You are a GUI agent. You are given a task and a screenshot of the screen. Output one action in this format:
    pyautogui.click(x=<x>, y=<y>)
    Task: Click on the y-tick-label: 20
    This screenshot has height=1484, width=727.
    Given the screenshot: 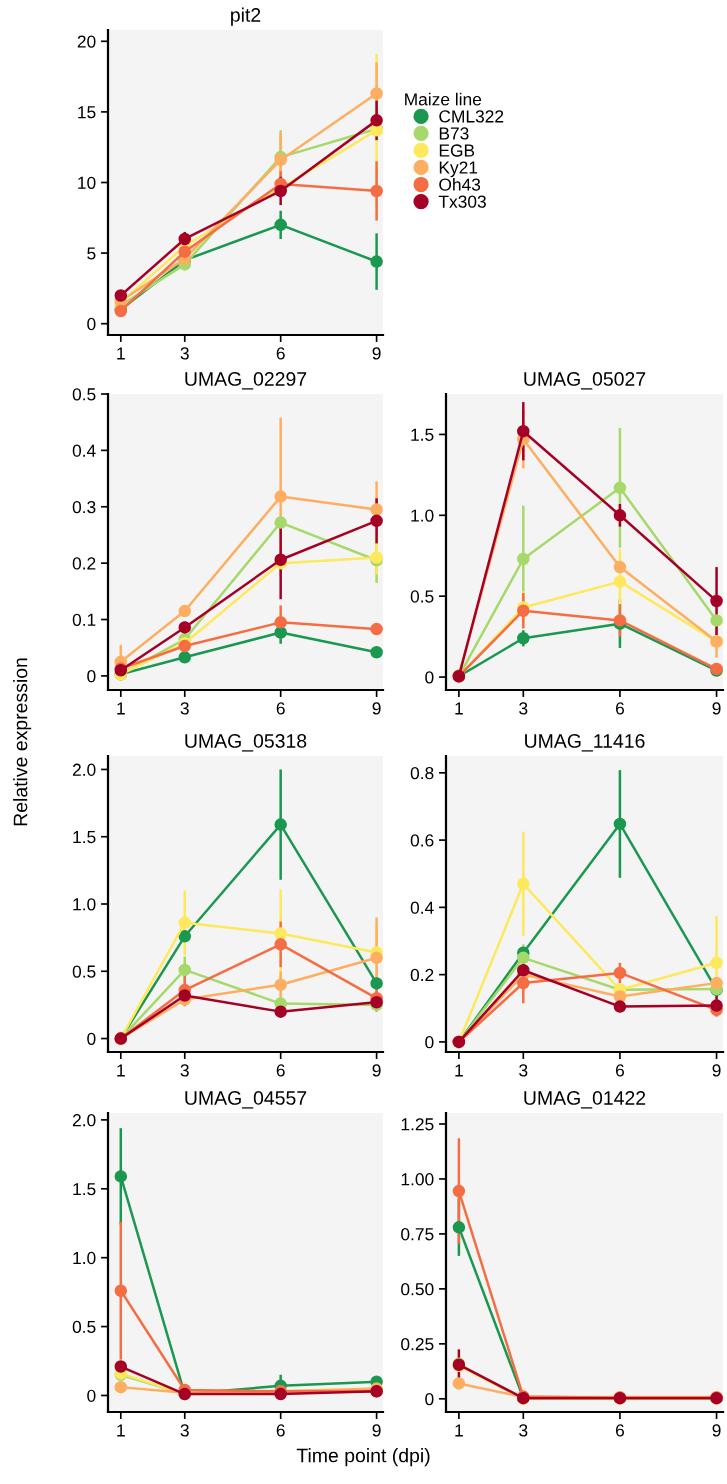 What is the action you would take?
    pyautogui.click(x=86, y=41)
    